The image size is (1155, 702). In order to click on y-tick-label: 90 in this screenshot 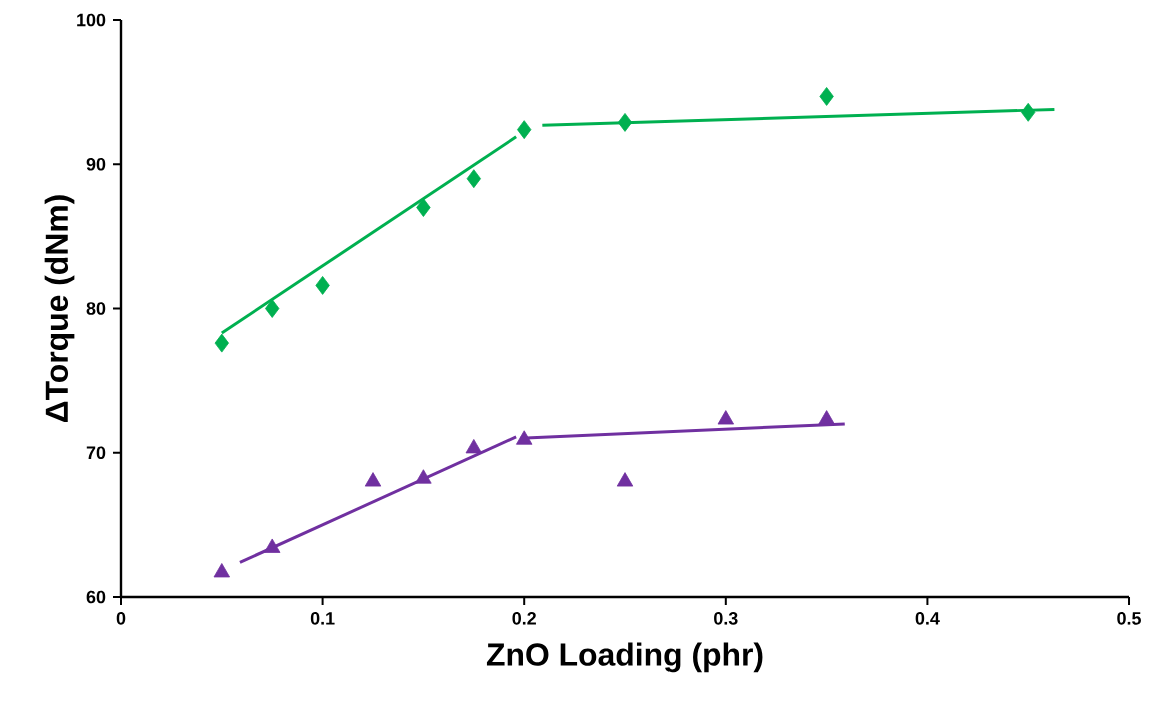, I will do `click(96, 164)`.